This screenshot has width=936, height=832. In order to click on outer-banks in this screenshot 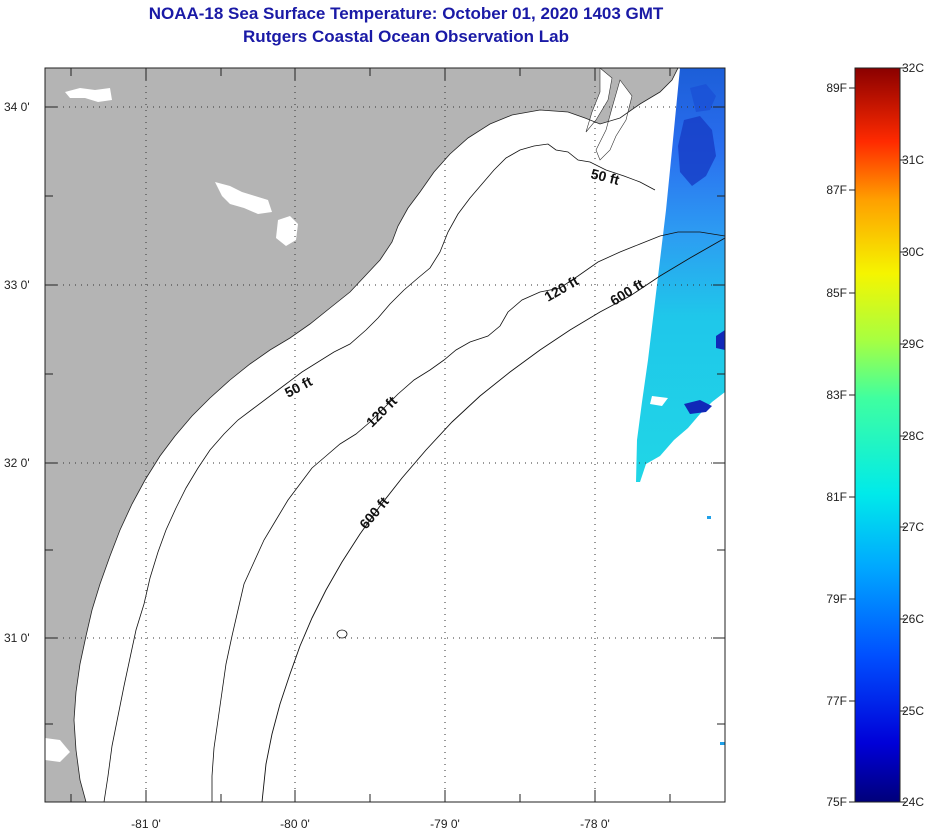, I will do `click(599, 100)`.